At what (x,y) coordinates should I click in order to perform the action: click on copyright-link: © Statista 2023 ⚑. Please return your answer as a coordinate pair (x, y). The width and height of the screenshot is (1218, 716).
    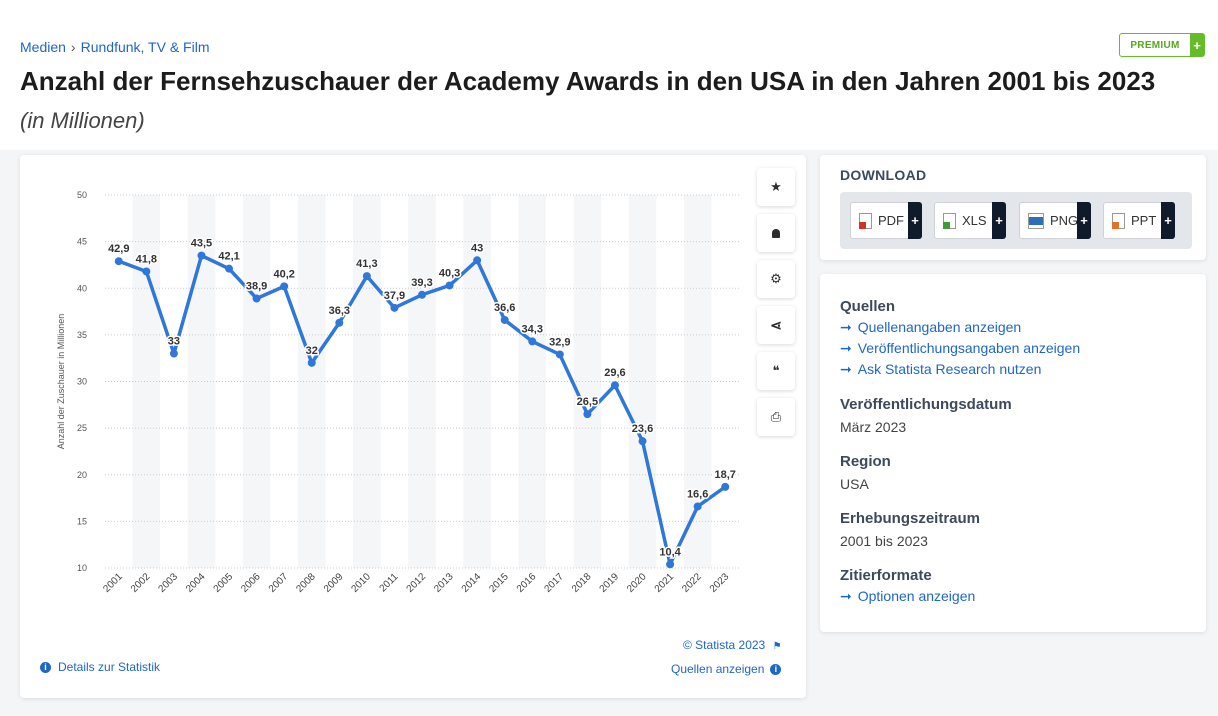
    Looking at the image, I should click on (732, 645).